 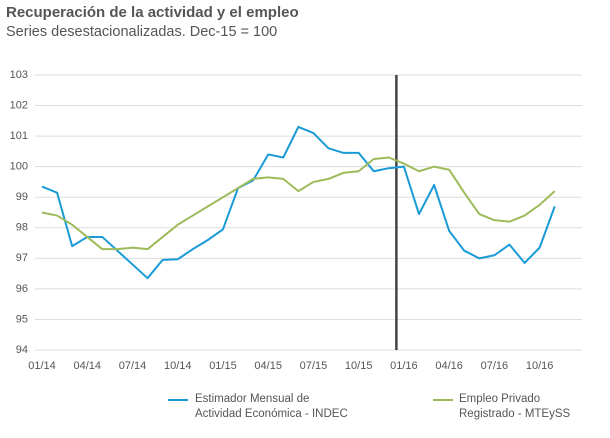 What do you see at coordinates (223, 366) in the screenshot?
I see `x-tick-label: 01/15` at bounding box center [223, 366].